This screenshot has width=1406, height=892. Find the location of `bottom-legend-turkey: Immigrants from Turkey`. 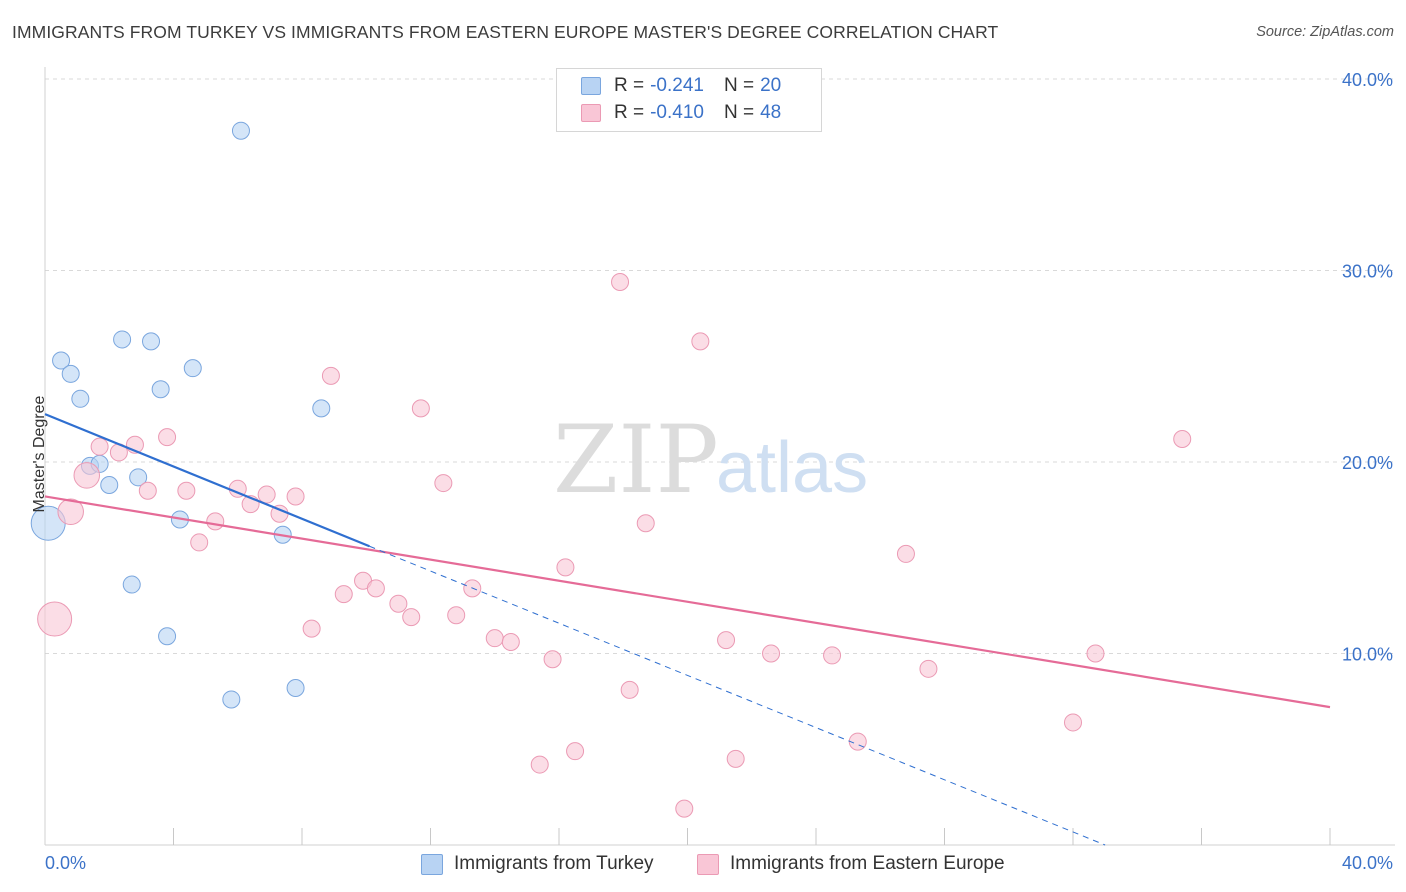

bottom-legend-turkey: Immigrants from Turkey is located at coordinates (537, 864).